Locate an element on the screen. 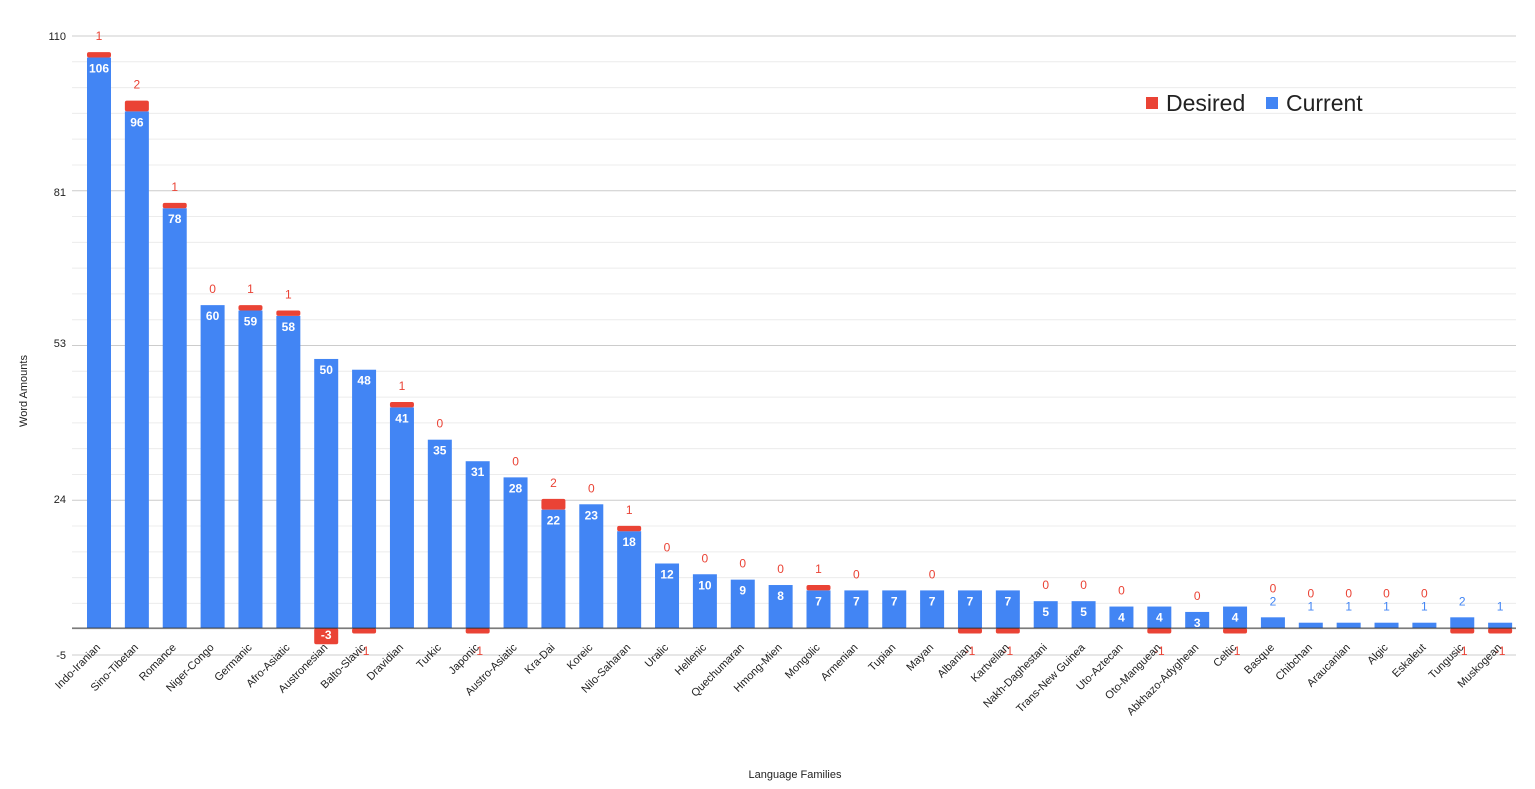  y-axis-ticks: -5 24 53 81 110 is located at coordinates (57, 346).